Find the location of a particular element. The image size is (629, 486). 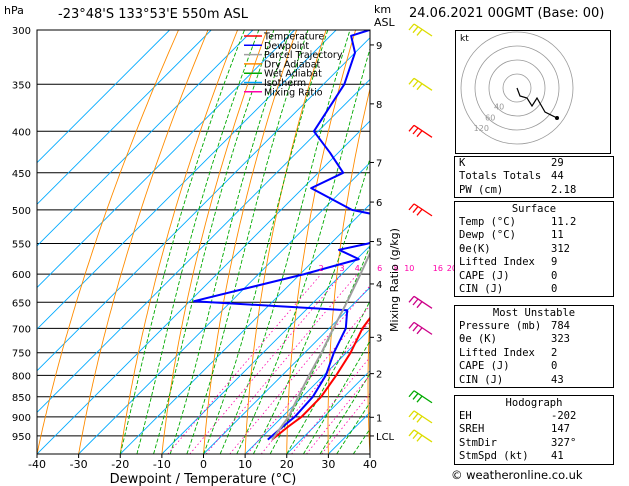

surface-title: Surface is located at coordinates (534, 209).